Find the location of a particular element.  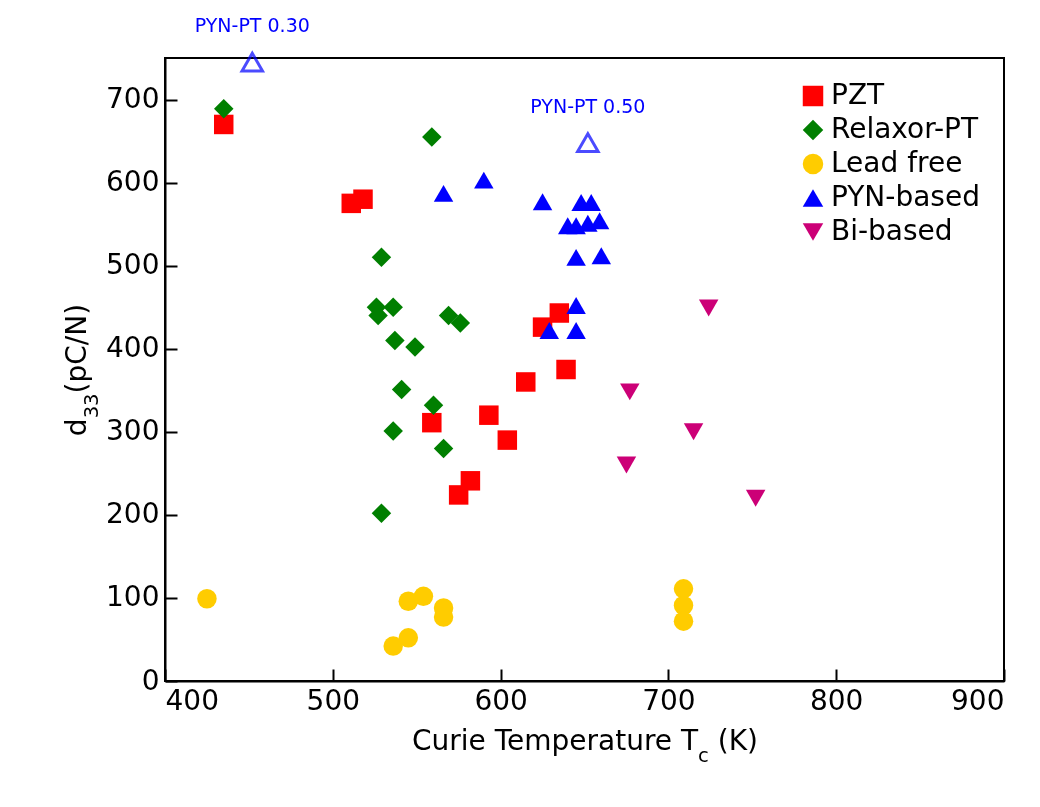

x-axis-title: Curie Temperature T$_{c}$ (K) is located at coordinates (585, 744).